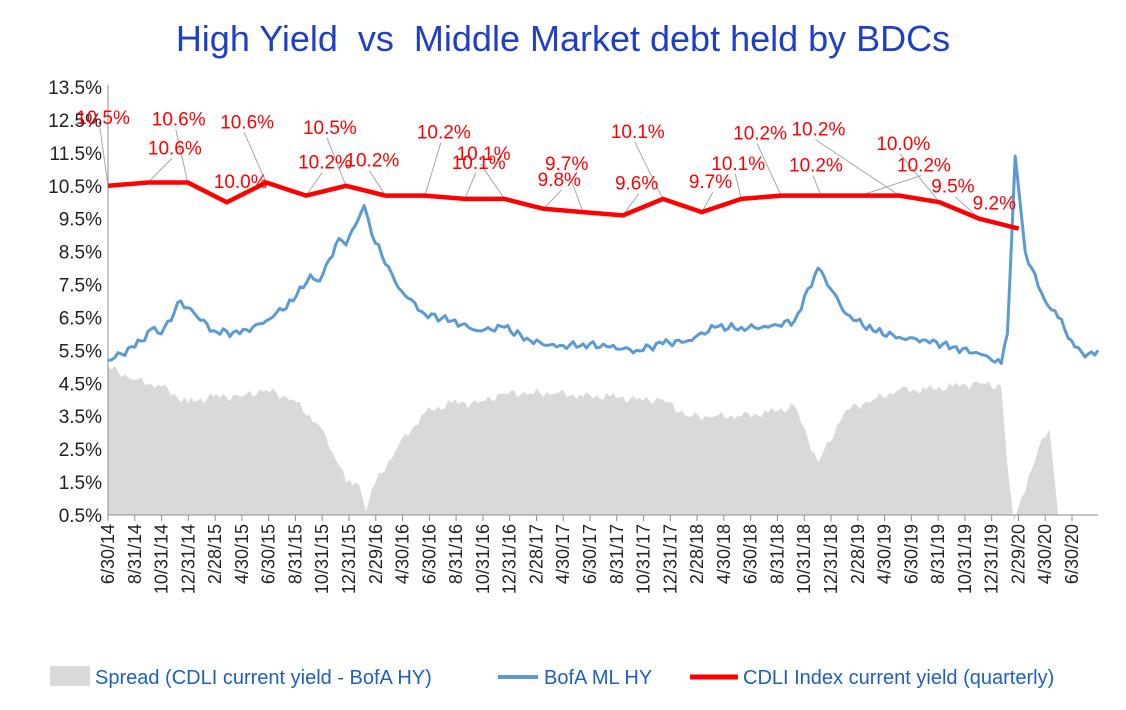 This screenshot has width=1126, height=710. What do you see at coordinates (751, 554) in the screenshot?
I see `x-tick-label: 6/30/18` at bounding box center [751, 554].